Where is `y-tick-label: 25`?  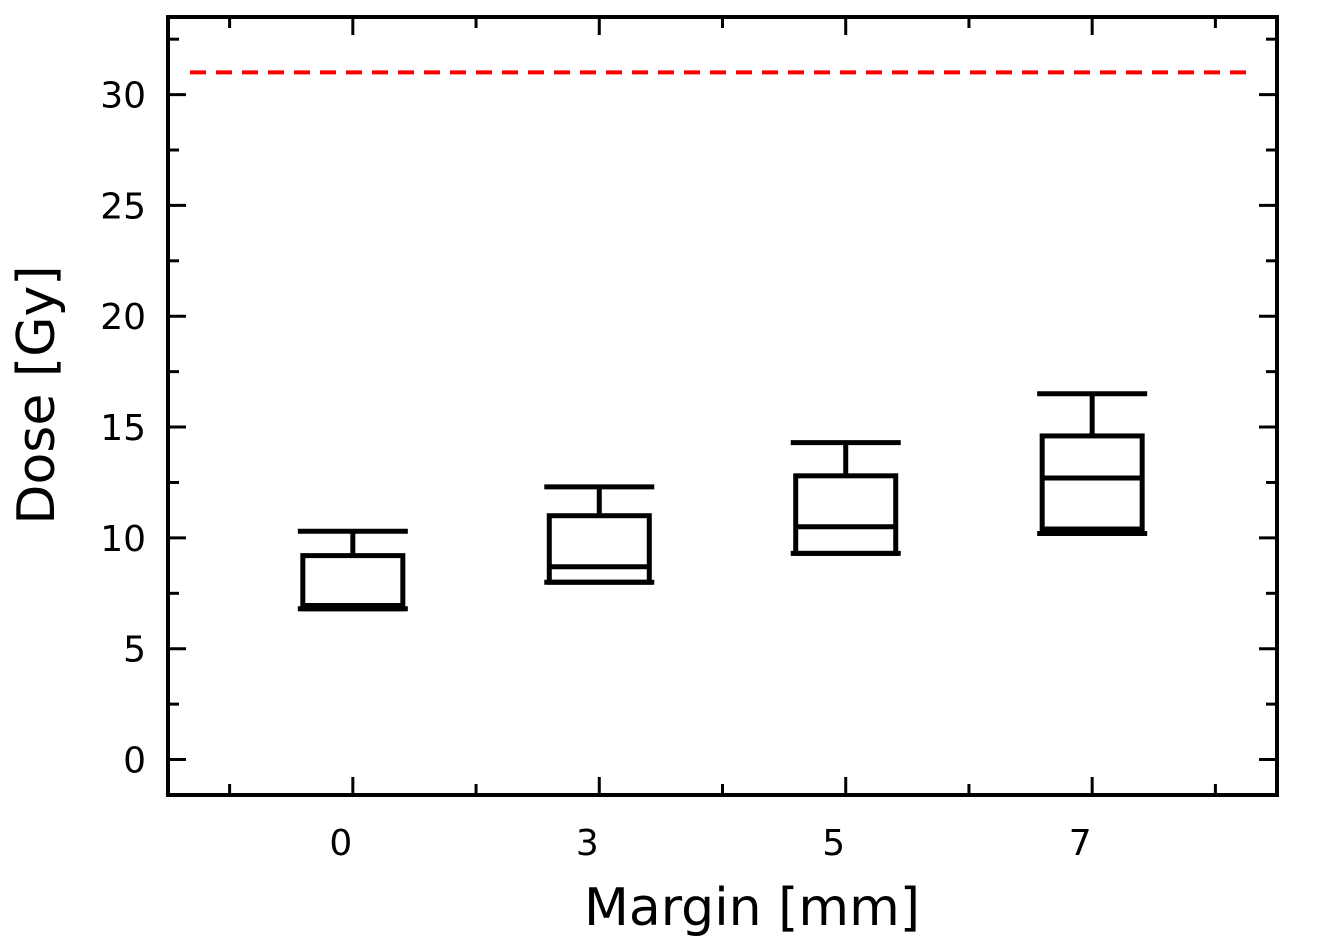 y-tick-label: 25 is located at coordinates (123, 206).